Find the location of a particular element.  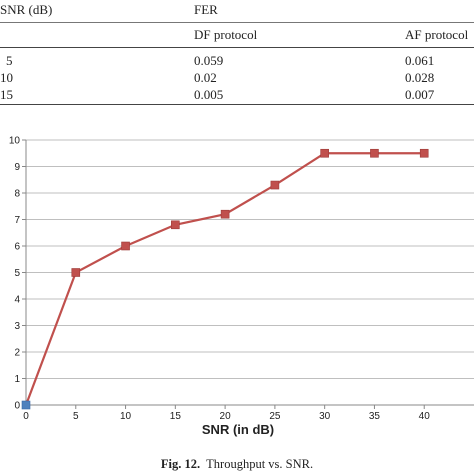

table-cell-snr: 15 is located at coordinates (6, 94).